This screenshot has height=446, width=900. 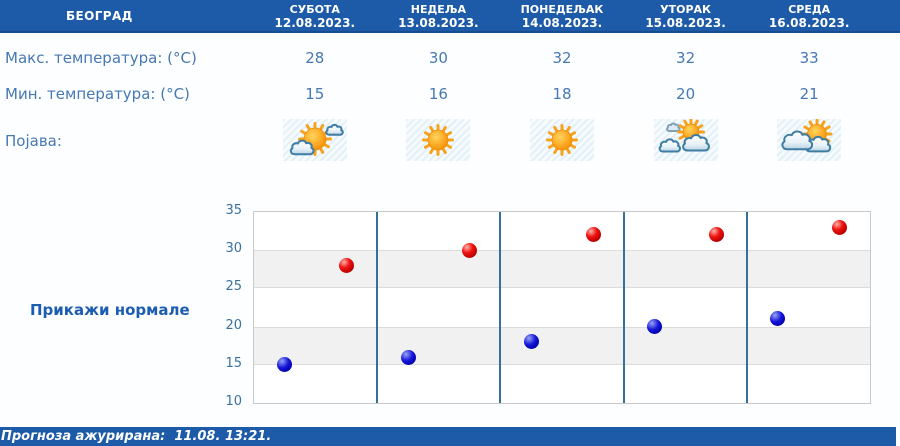 What do you see at coordinates (809, 23) in the screenshot?
I see `day-date: 16.08.2023.` at bounding box center [809, 23].